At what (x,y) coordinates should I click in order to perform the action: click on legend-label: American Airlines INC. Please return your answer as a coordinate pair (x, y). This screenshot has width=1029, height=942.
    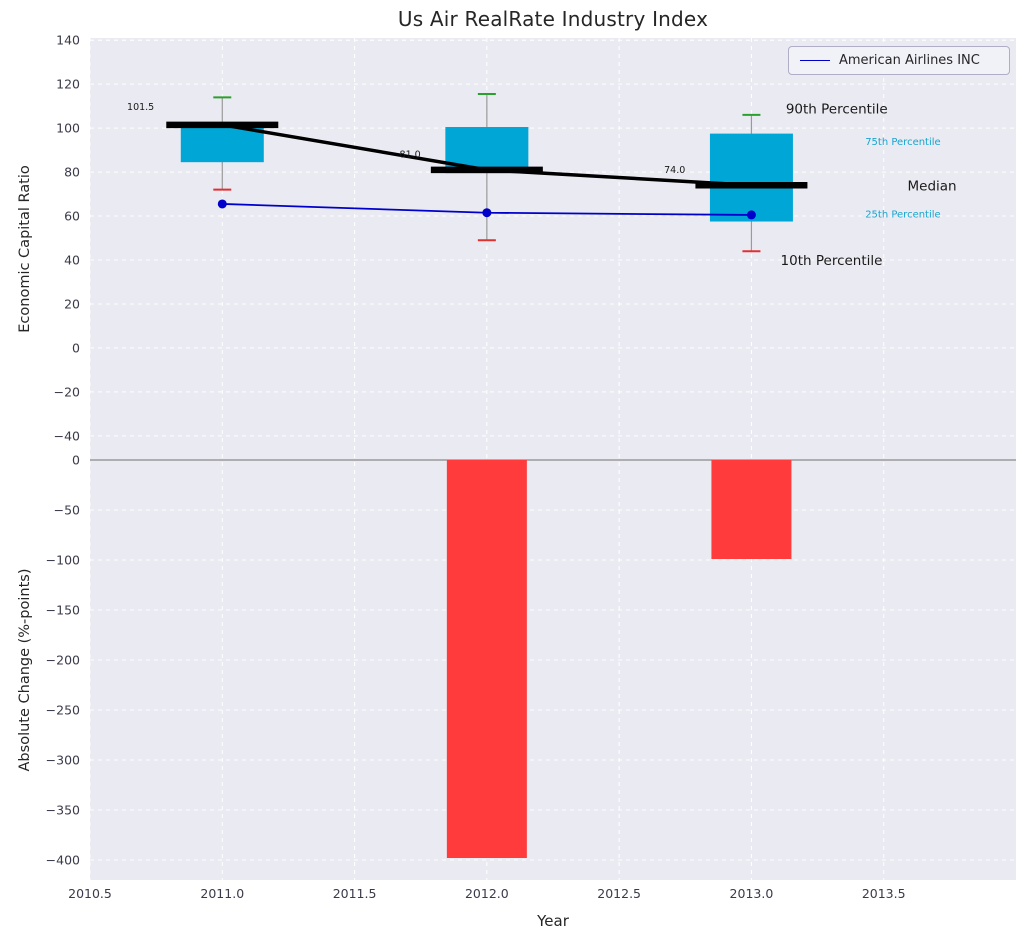
    Looking at the image, I should click on (909, 60).